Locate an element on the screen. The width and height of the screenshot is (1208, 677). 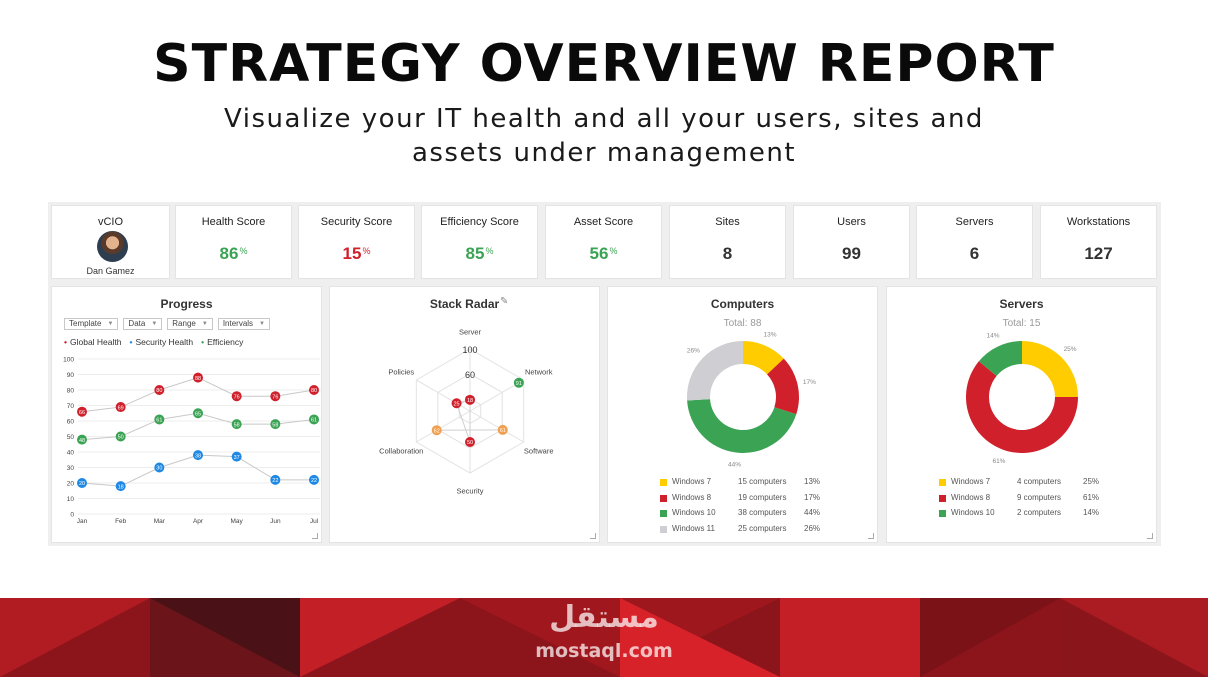
kpi-workstations: Workstations 127 is located at coordinates (1098, 242).